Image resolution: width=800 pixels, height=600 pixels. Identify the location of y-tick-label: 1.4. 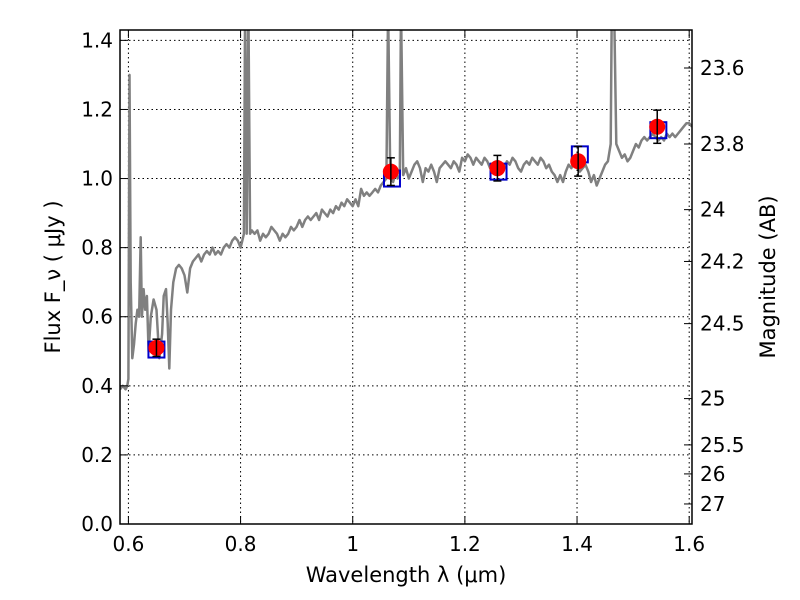
(97, 40).